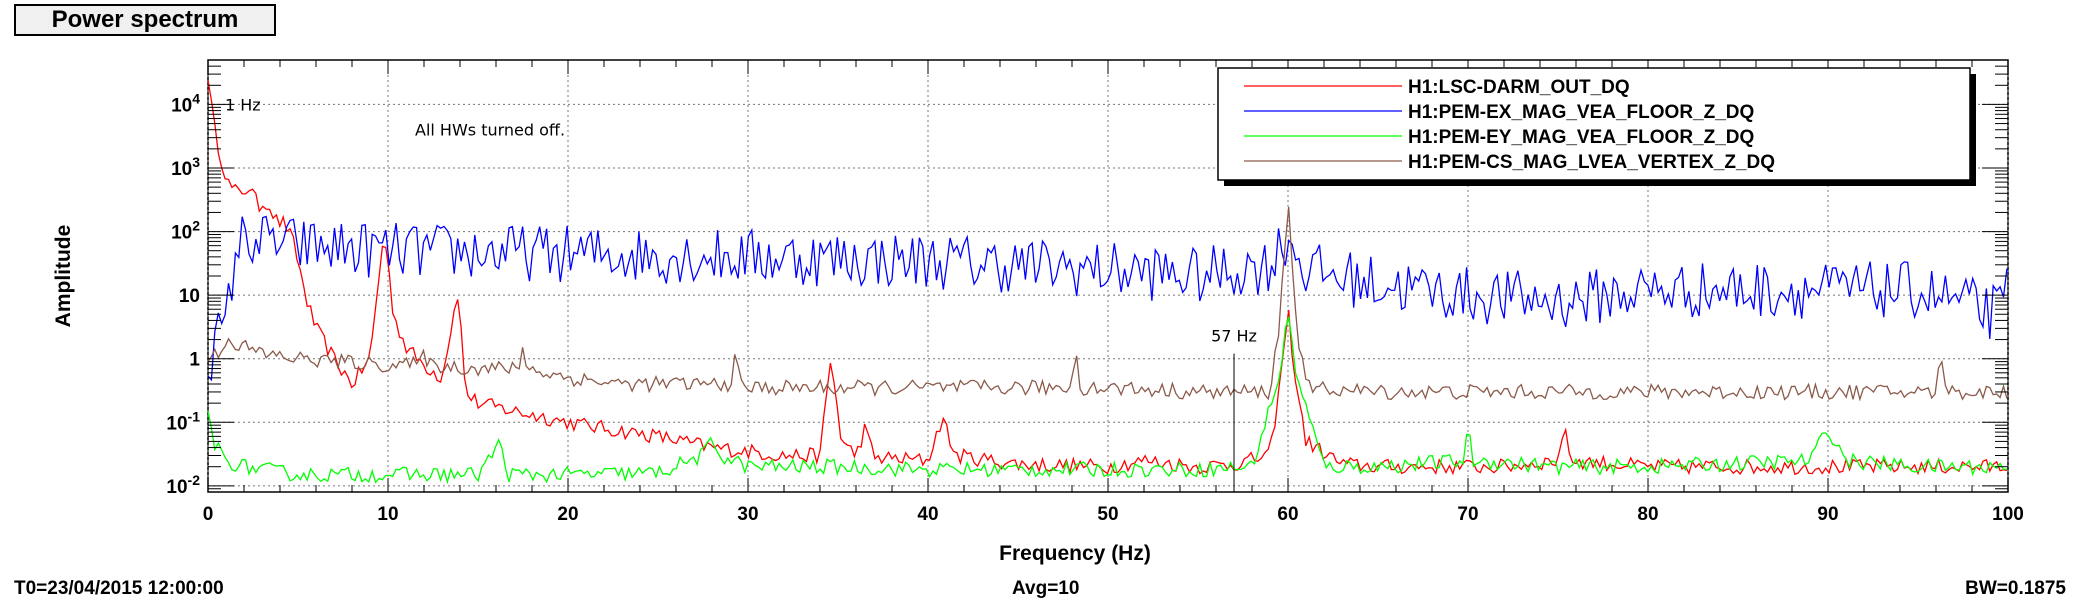  I want to click on y-axis-label: Amplitude, so click(63, 276).